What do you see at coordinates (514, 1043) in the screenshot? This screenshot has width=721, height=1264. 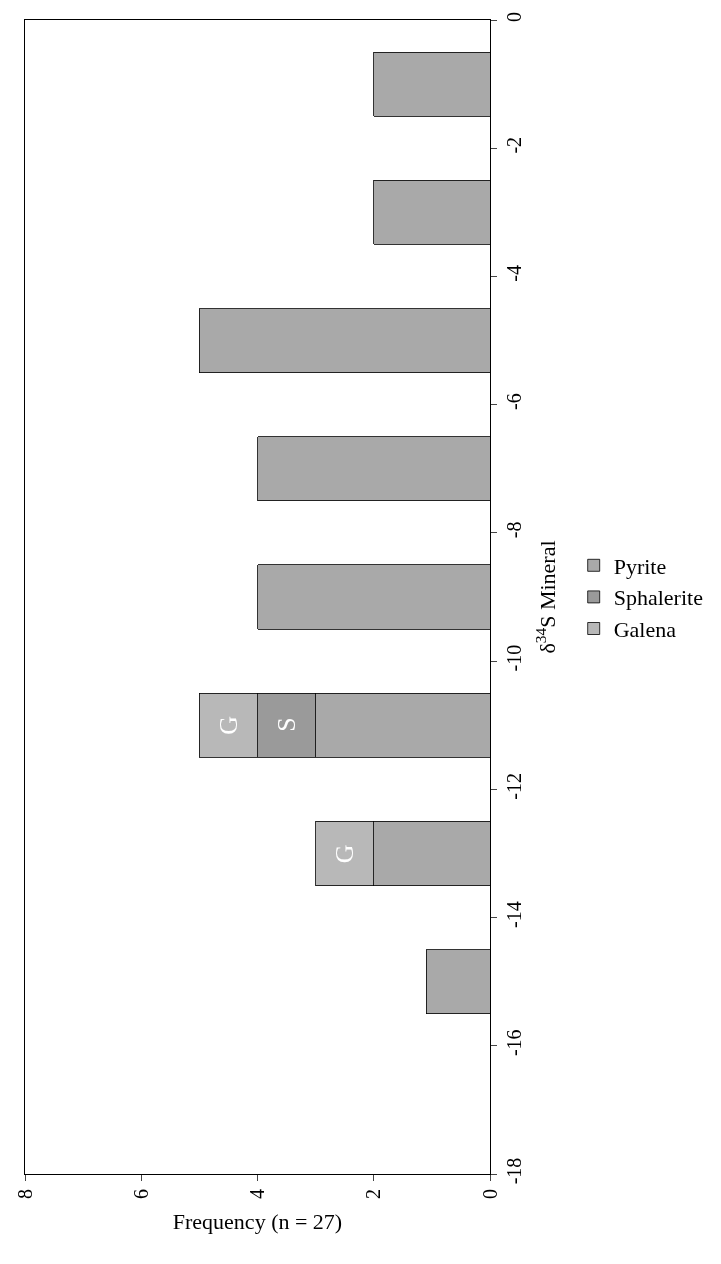 I see `y-tick-label: -16` at bounding box center [514, 1043].